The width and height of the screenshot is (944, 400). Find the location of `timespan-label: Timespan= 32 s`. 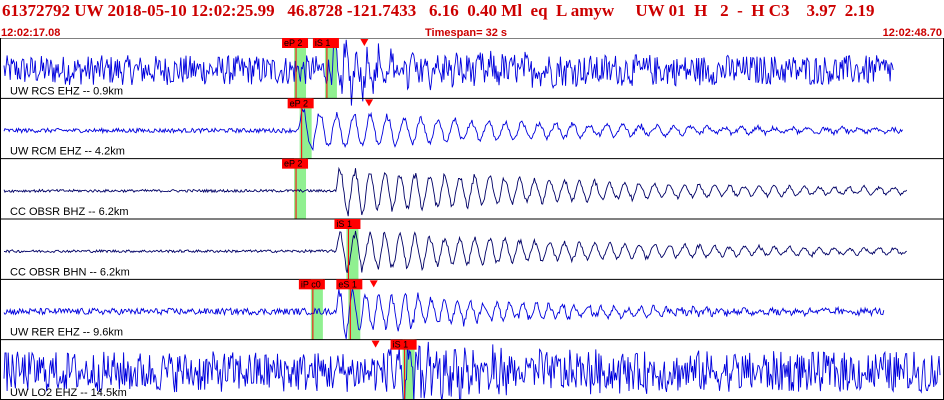

timespan-label: Timespan= 32 s is located at coordinates (466, 33).